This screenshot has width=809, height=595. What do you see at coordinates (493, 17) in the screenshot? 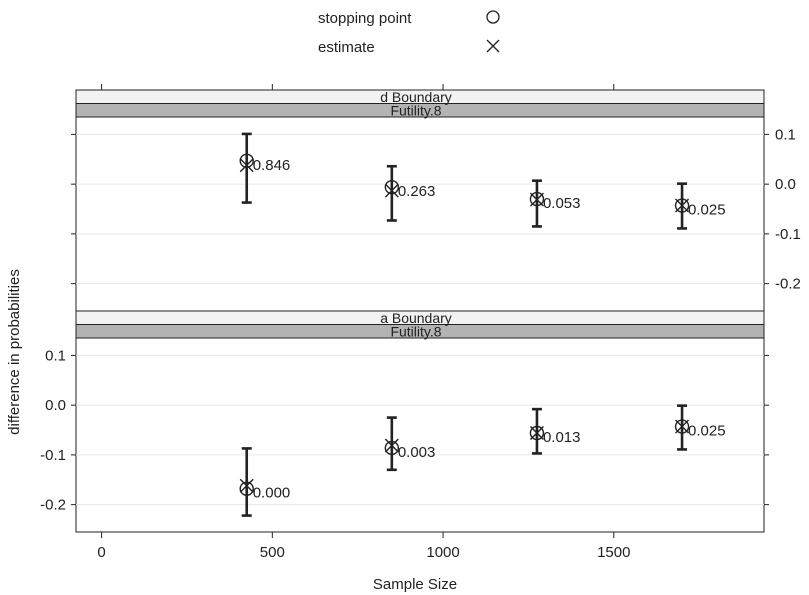
I see `legend-marker-circle` at bounding box center [493, 17].